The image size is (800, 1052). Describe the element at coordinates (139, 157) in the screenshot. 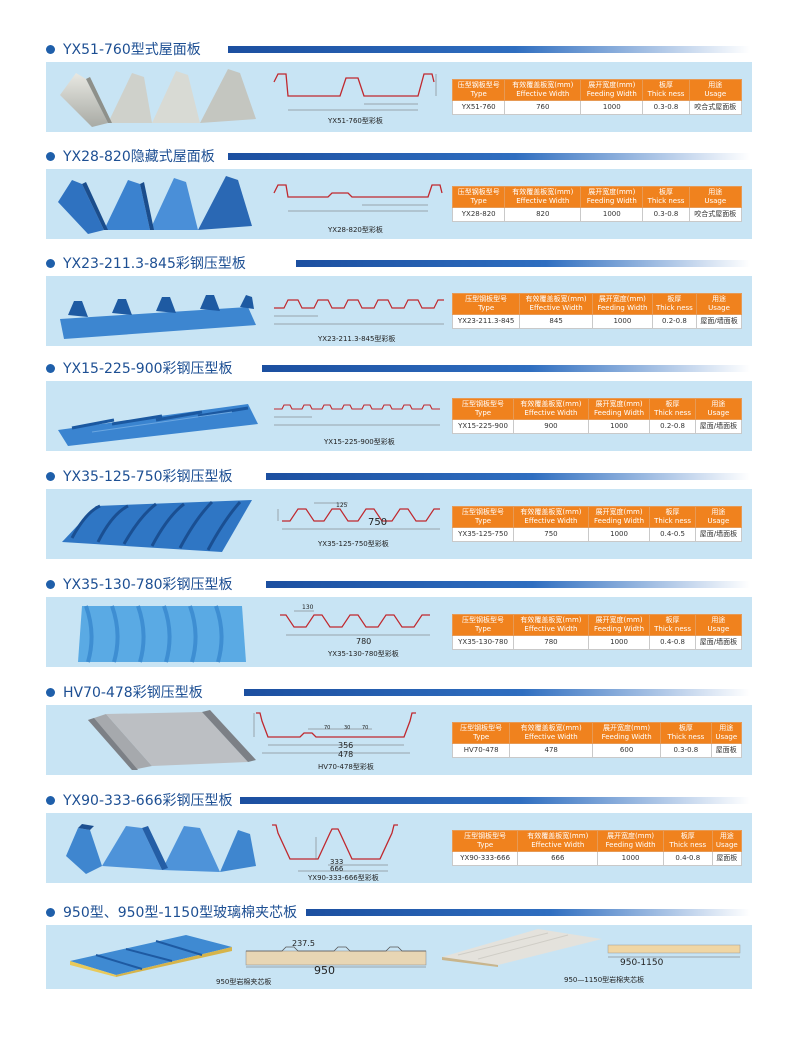

I see `section-title: YX28-820隐藏式屋面板` at that location.